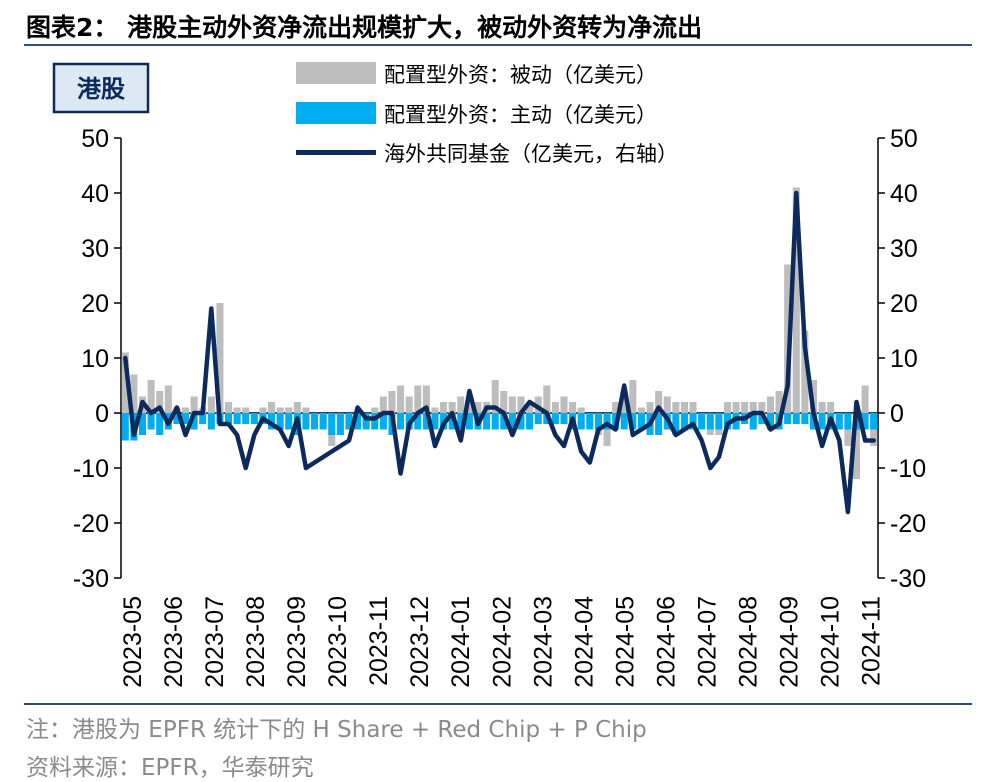  I want to click on x-tick-label: 2023-11, so click(379, 641).